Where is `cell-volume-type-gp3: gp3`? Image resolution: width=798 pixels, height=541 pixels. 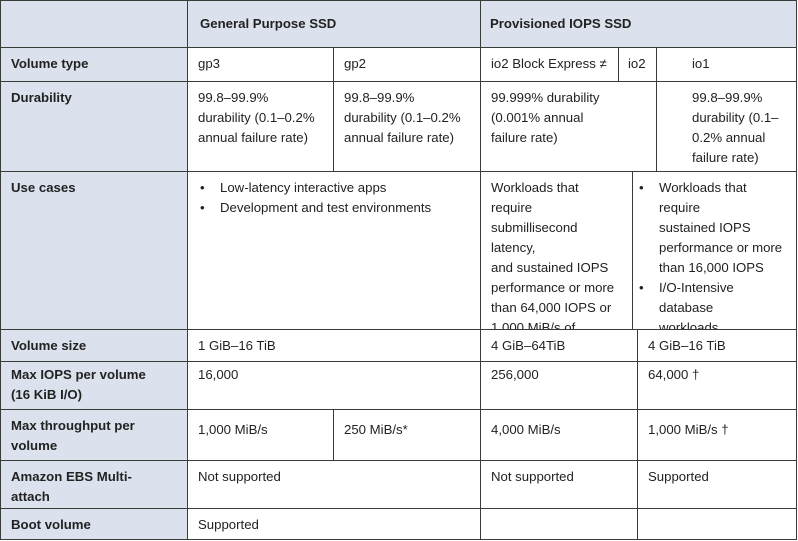 cell-volume-type-gp3: gp3 is located at coordinates (260, 64).